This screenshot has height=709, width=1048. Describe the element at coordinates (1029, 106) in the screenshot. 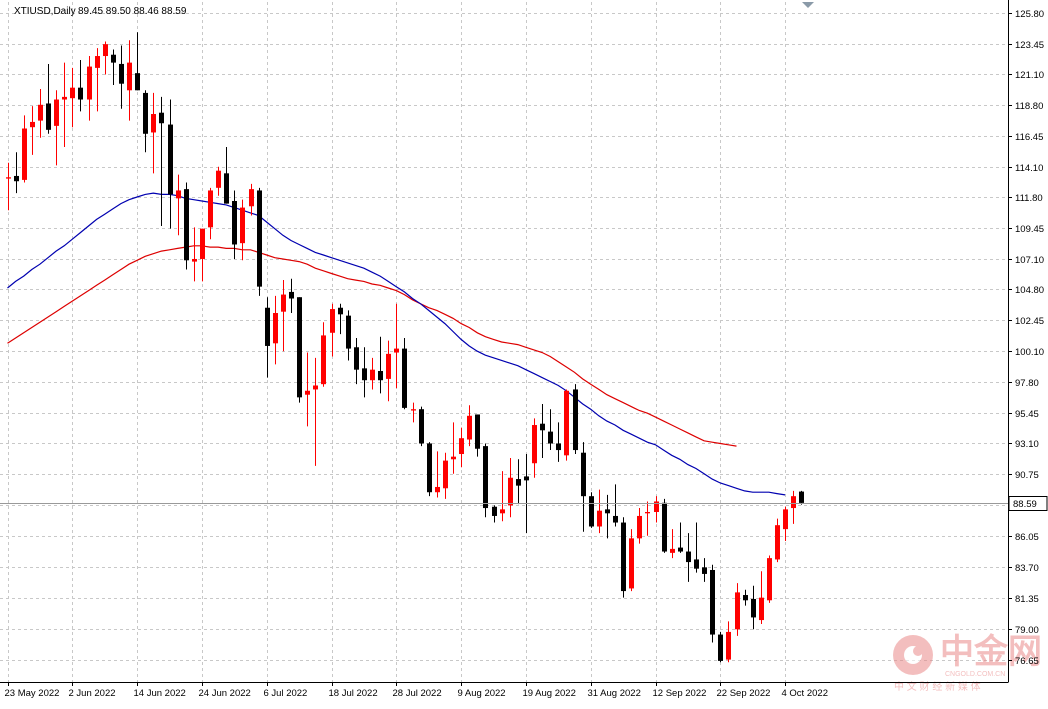

I see `y-tick-label: 118.80` at that location.